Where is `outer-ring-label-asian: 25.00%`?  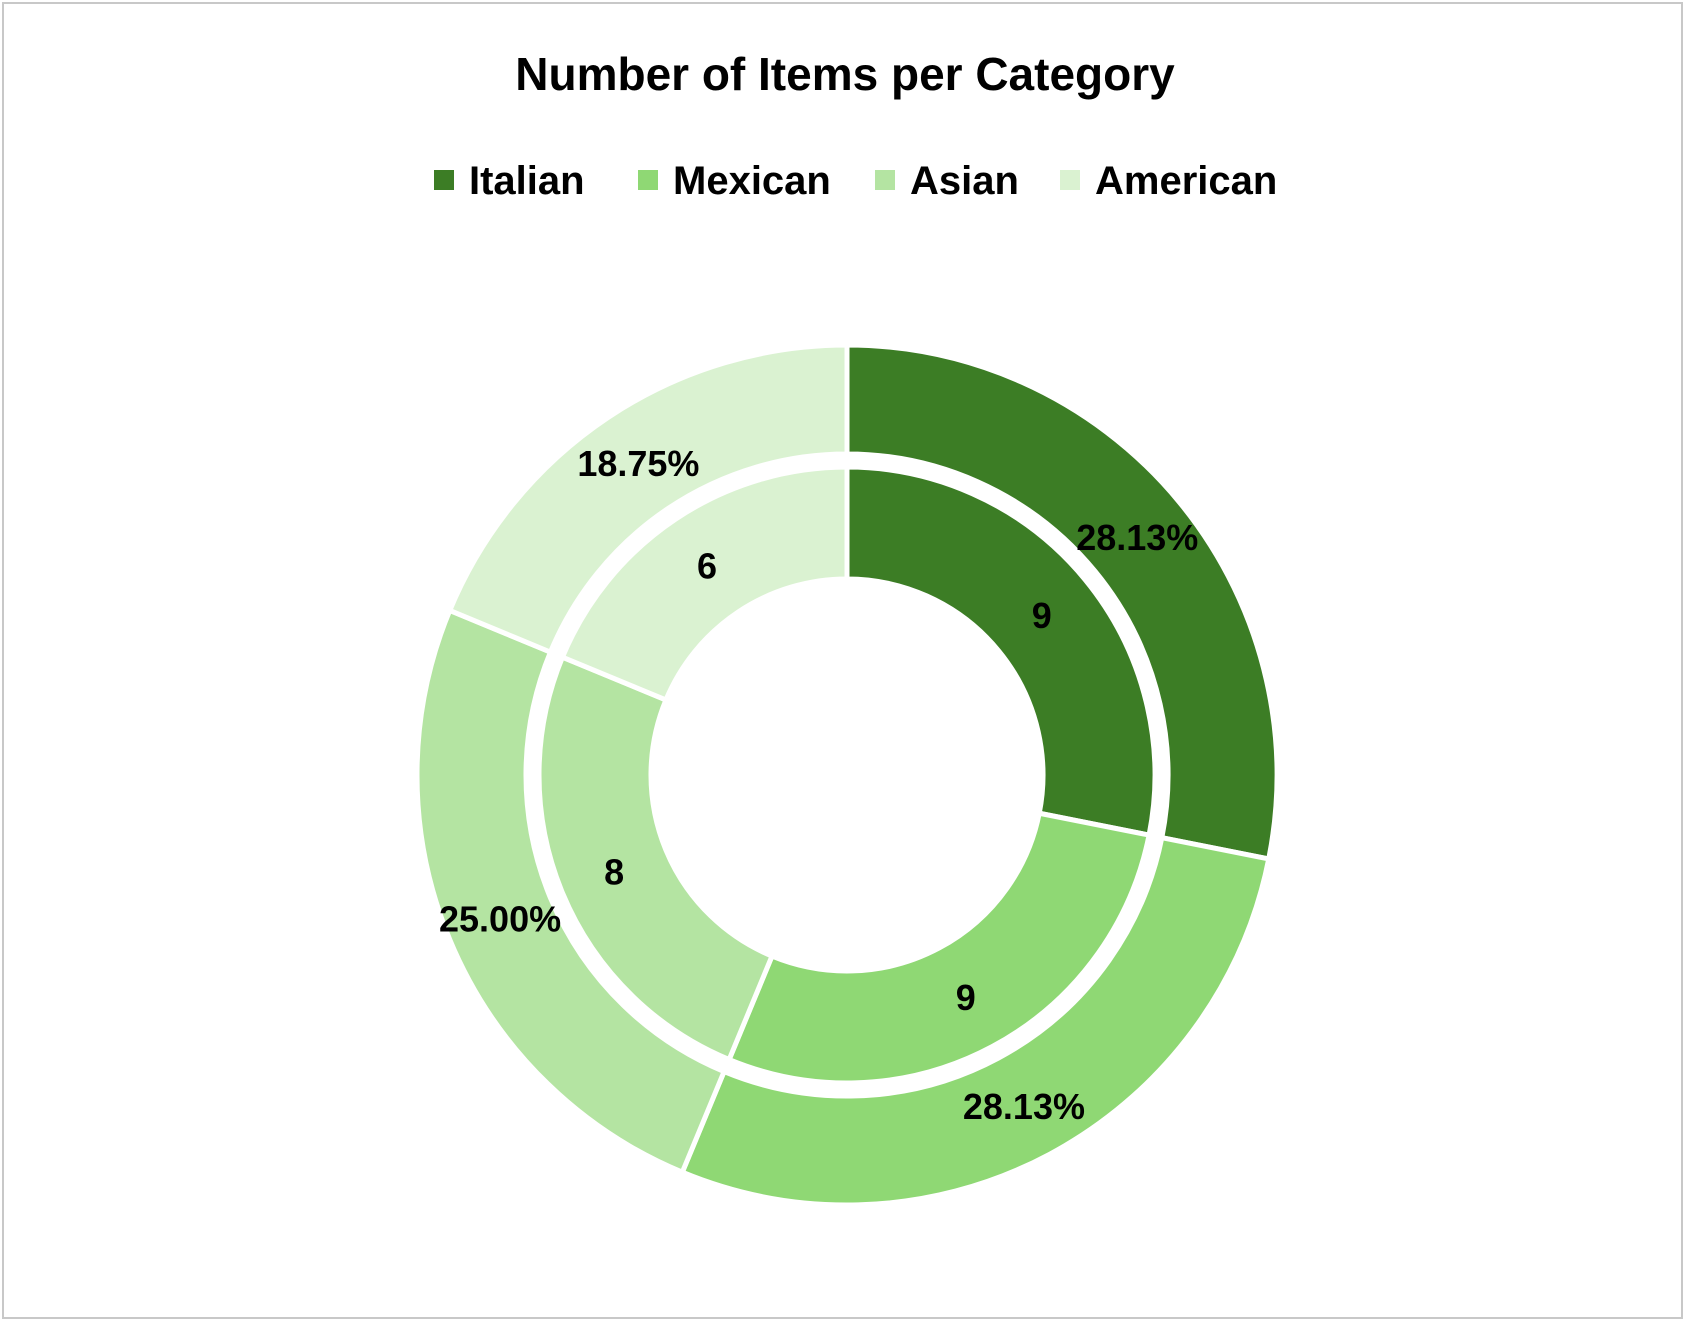
outer-ring-label-asian: 25.00% is located at coordinates (500, 919).